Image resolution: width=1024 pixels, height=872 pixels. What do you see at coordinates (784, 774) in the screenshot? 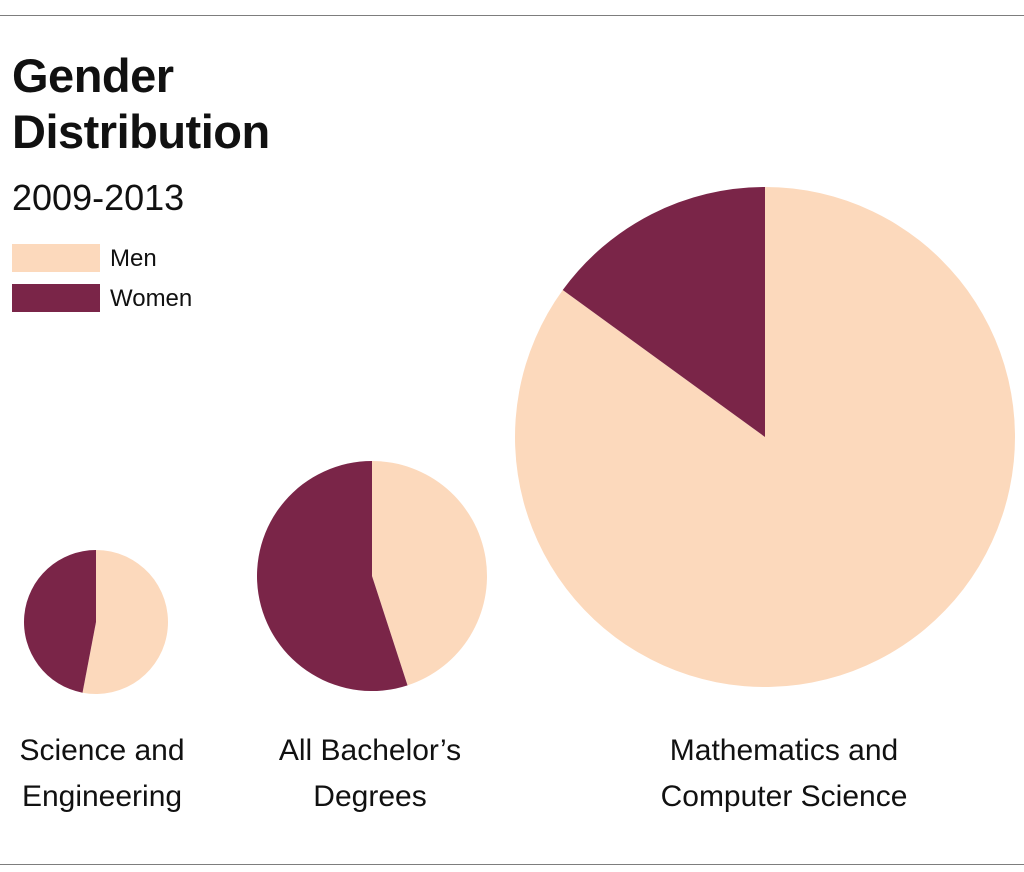
I see `category-label-math-cs: Mathematics and Computer Science` at bounding box center [784, 774].